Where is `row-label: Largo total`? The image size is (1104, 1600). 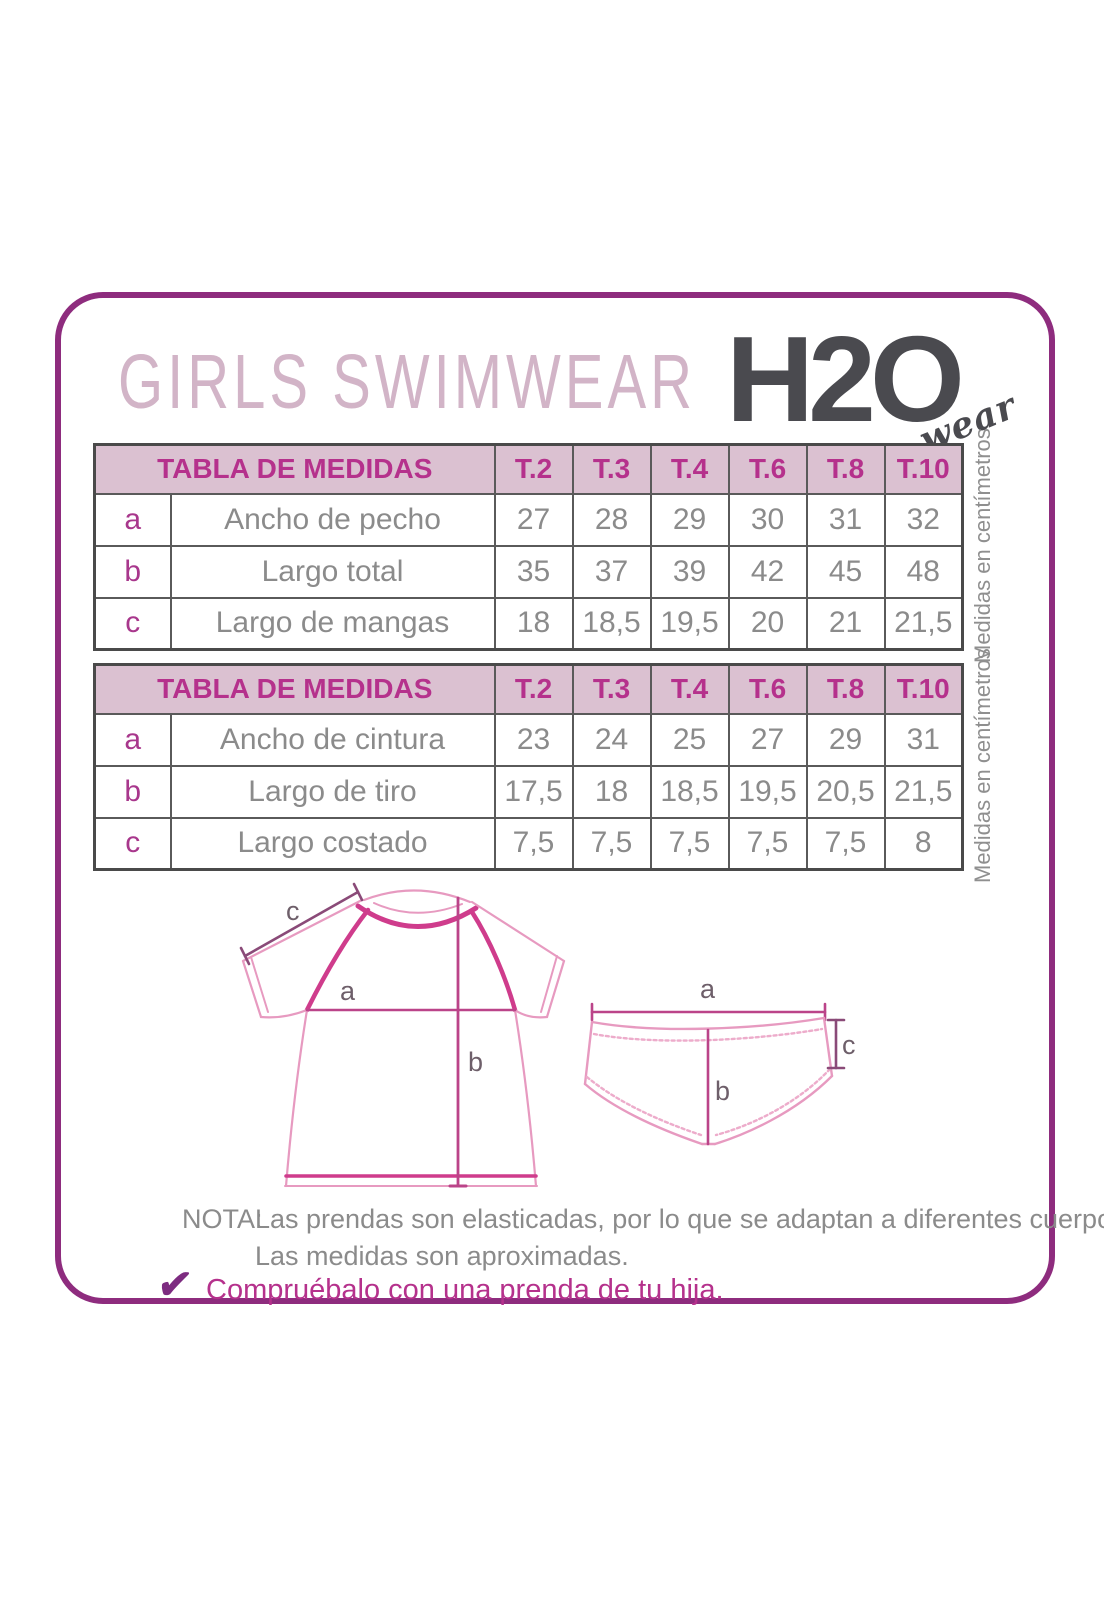 row-label: Largo total is located at coordinates (332, 571).